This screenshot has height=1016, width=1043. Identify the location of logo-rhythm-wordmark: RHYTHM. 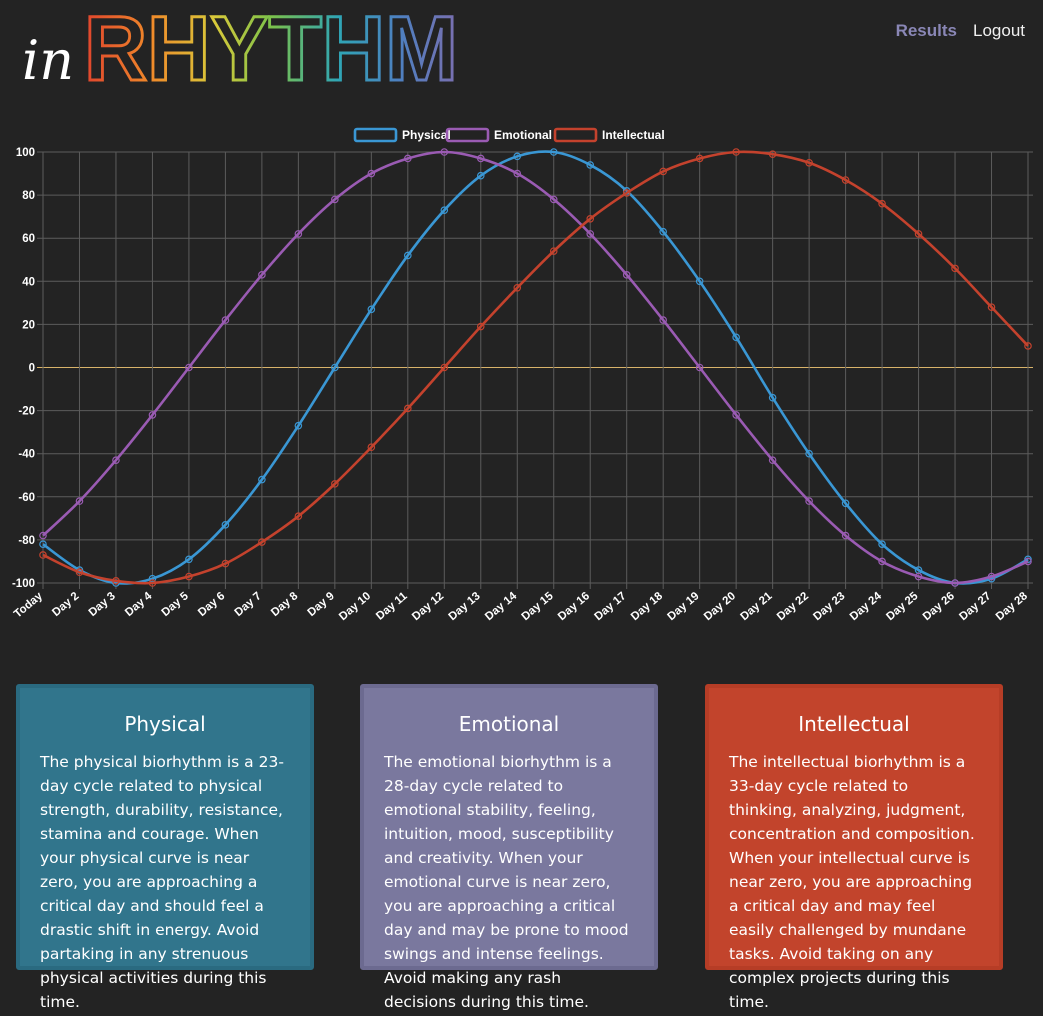
(272, 46).